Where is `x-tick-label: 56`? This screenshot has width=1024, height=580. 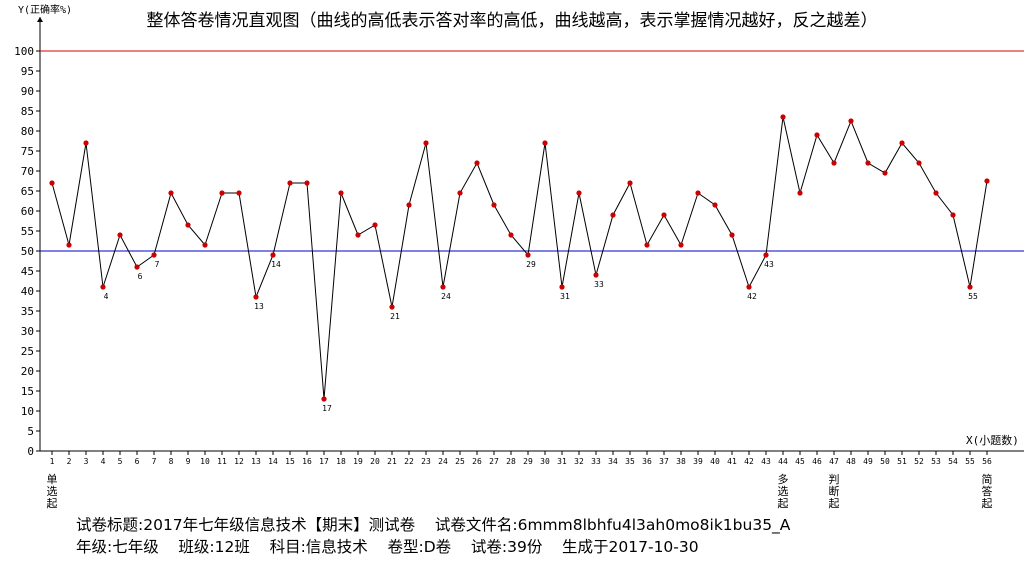
x-tick-label: 56 is located at coordinates (987, 461).